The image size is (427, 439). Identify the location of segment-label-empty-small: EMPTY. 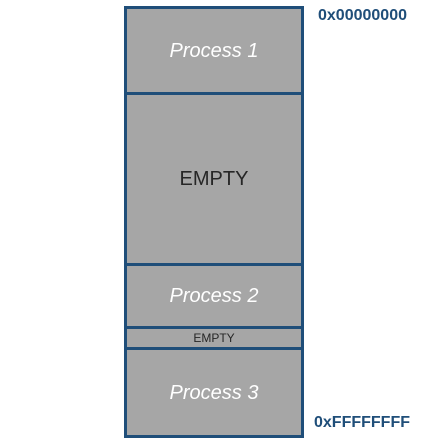
(214, 338).